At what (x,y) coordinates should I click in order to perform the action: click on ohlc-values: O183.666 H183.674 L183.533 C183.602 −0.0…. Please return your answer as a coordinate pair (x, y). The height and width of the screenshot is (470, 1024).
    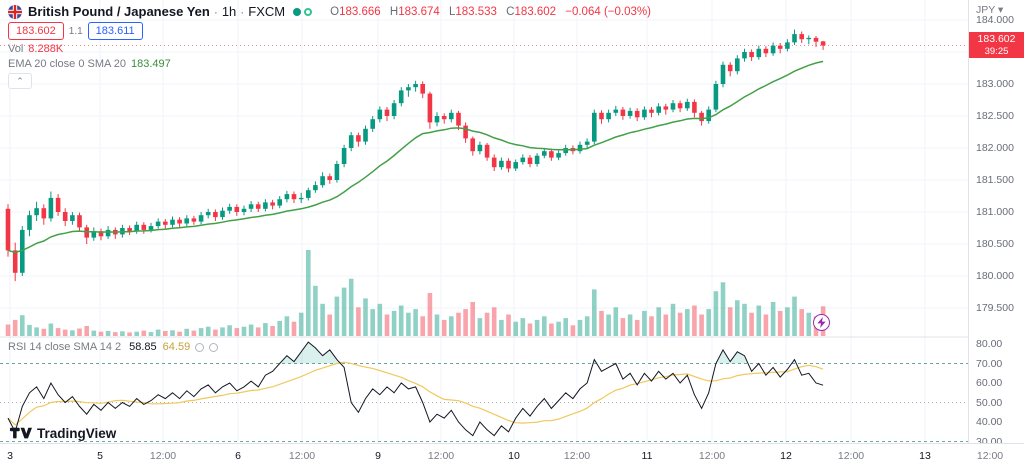
    Looking at the image, I should click on (487, 12).